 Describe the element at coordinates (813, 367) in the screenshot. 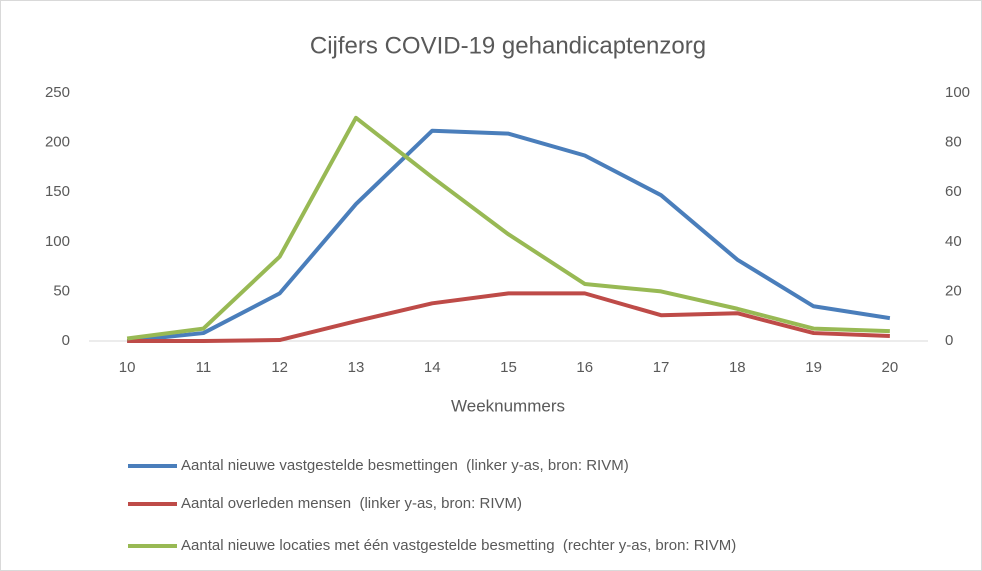

I see `x-tick-label: 19` at that location.